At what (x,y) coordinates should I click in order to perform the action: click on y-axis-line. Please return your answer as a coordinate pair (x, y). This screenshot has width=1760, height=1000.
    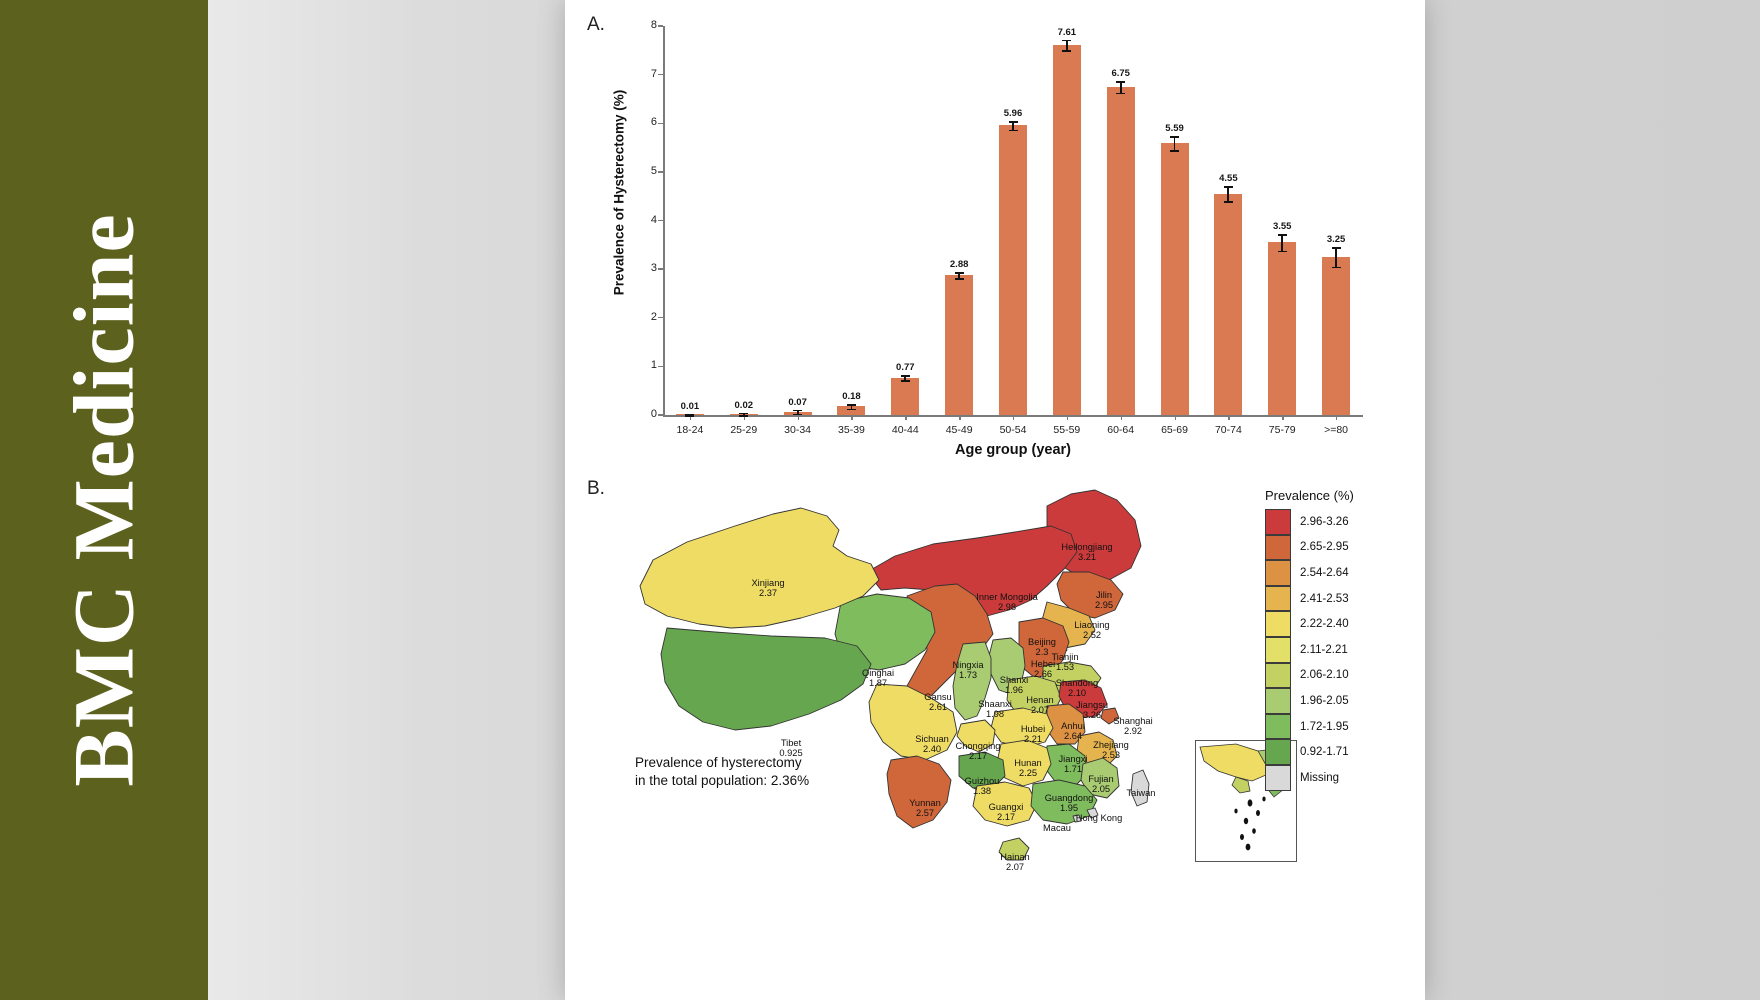
    Looking at the image, I should click on (664, 221).